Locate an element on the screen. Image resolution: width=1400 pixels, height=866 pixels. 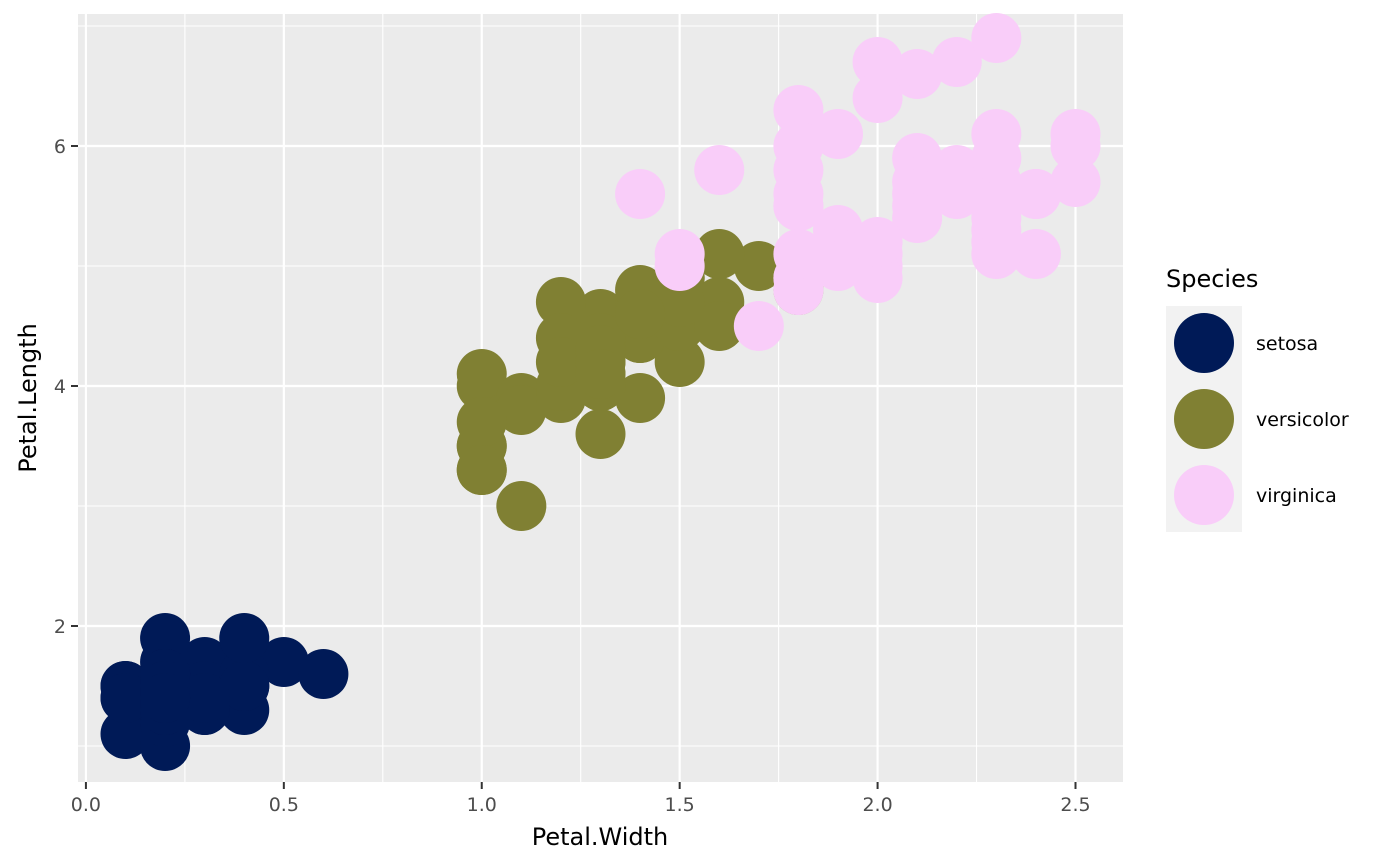
legend-label-setosa: setosa is located at coordinates (1287, 344).